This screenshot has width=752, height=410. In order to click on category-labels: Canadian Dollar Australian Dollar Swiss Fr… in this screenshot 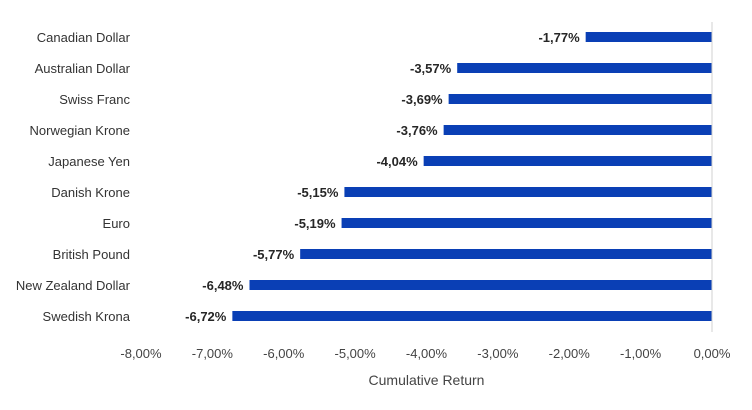, I will do `click(73, 177)`.